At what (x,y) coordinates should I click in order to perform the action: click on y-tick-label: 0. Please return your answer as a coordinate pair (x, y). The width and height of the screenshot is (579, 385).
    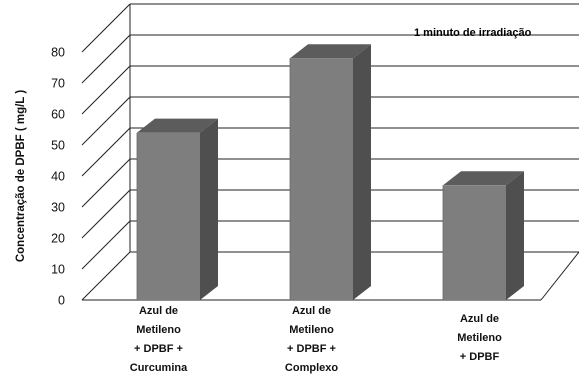
    Looking at the image, I should click on (61, 301).